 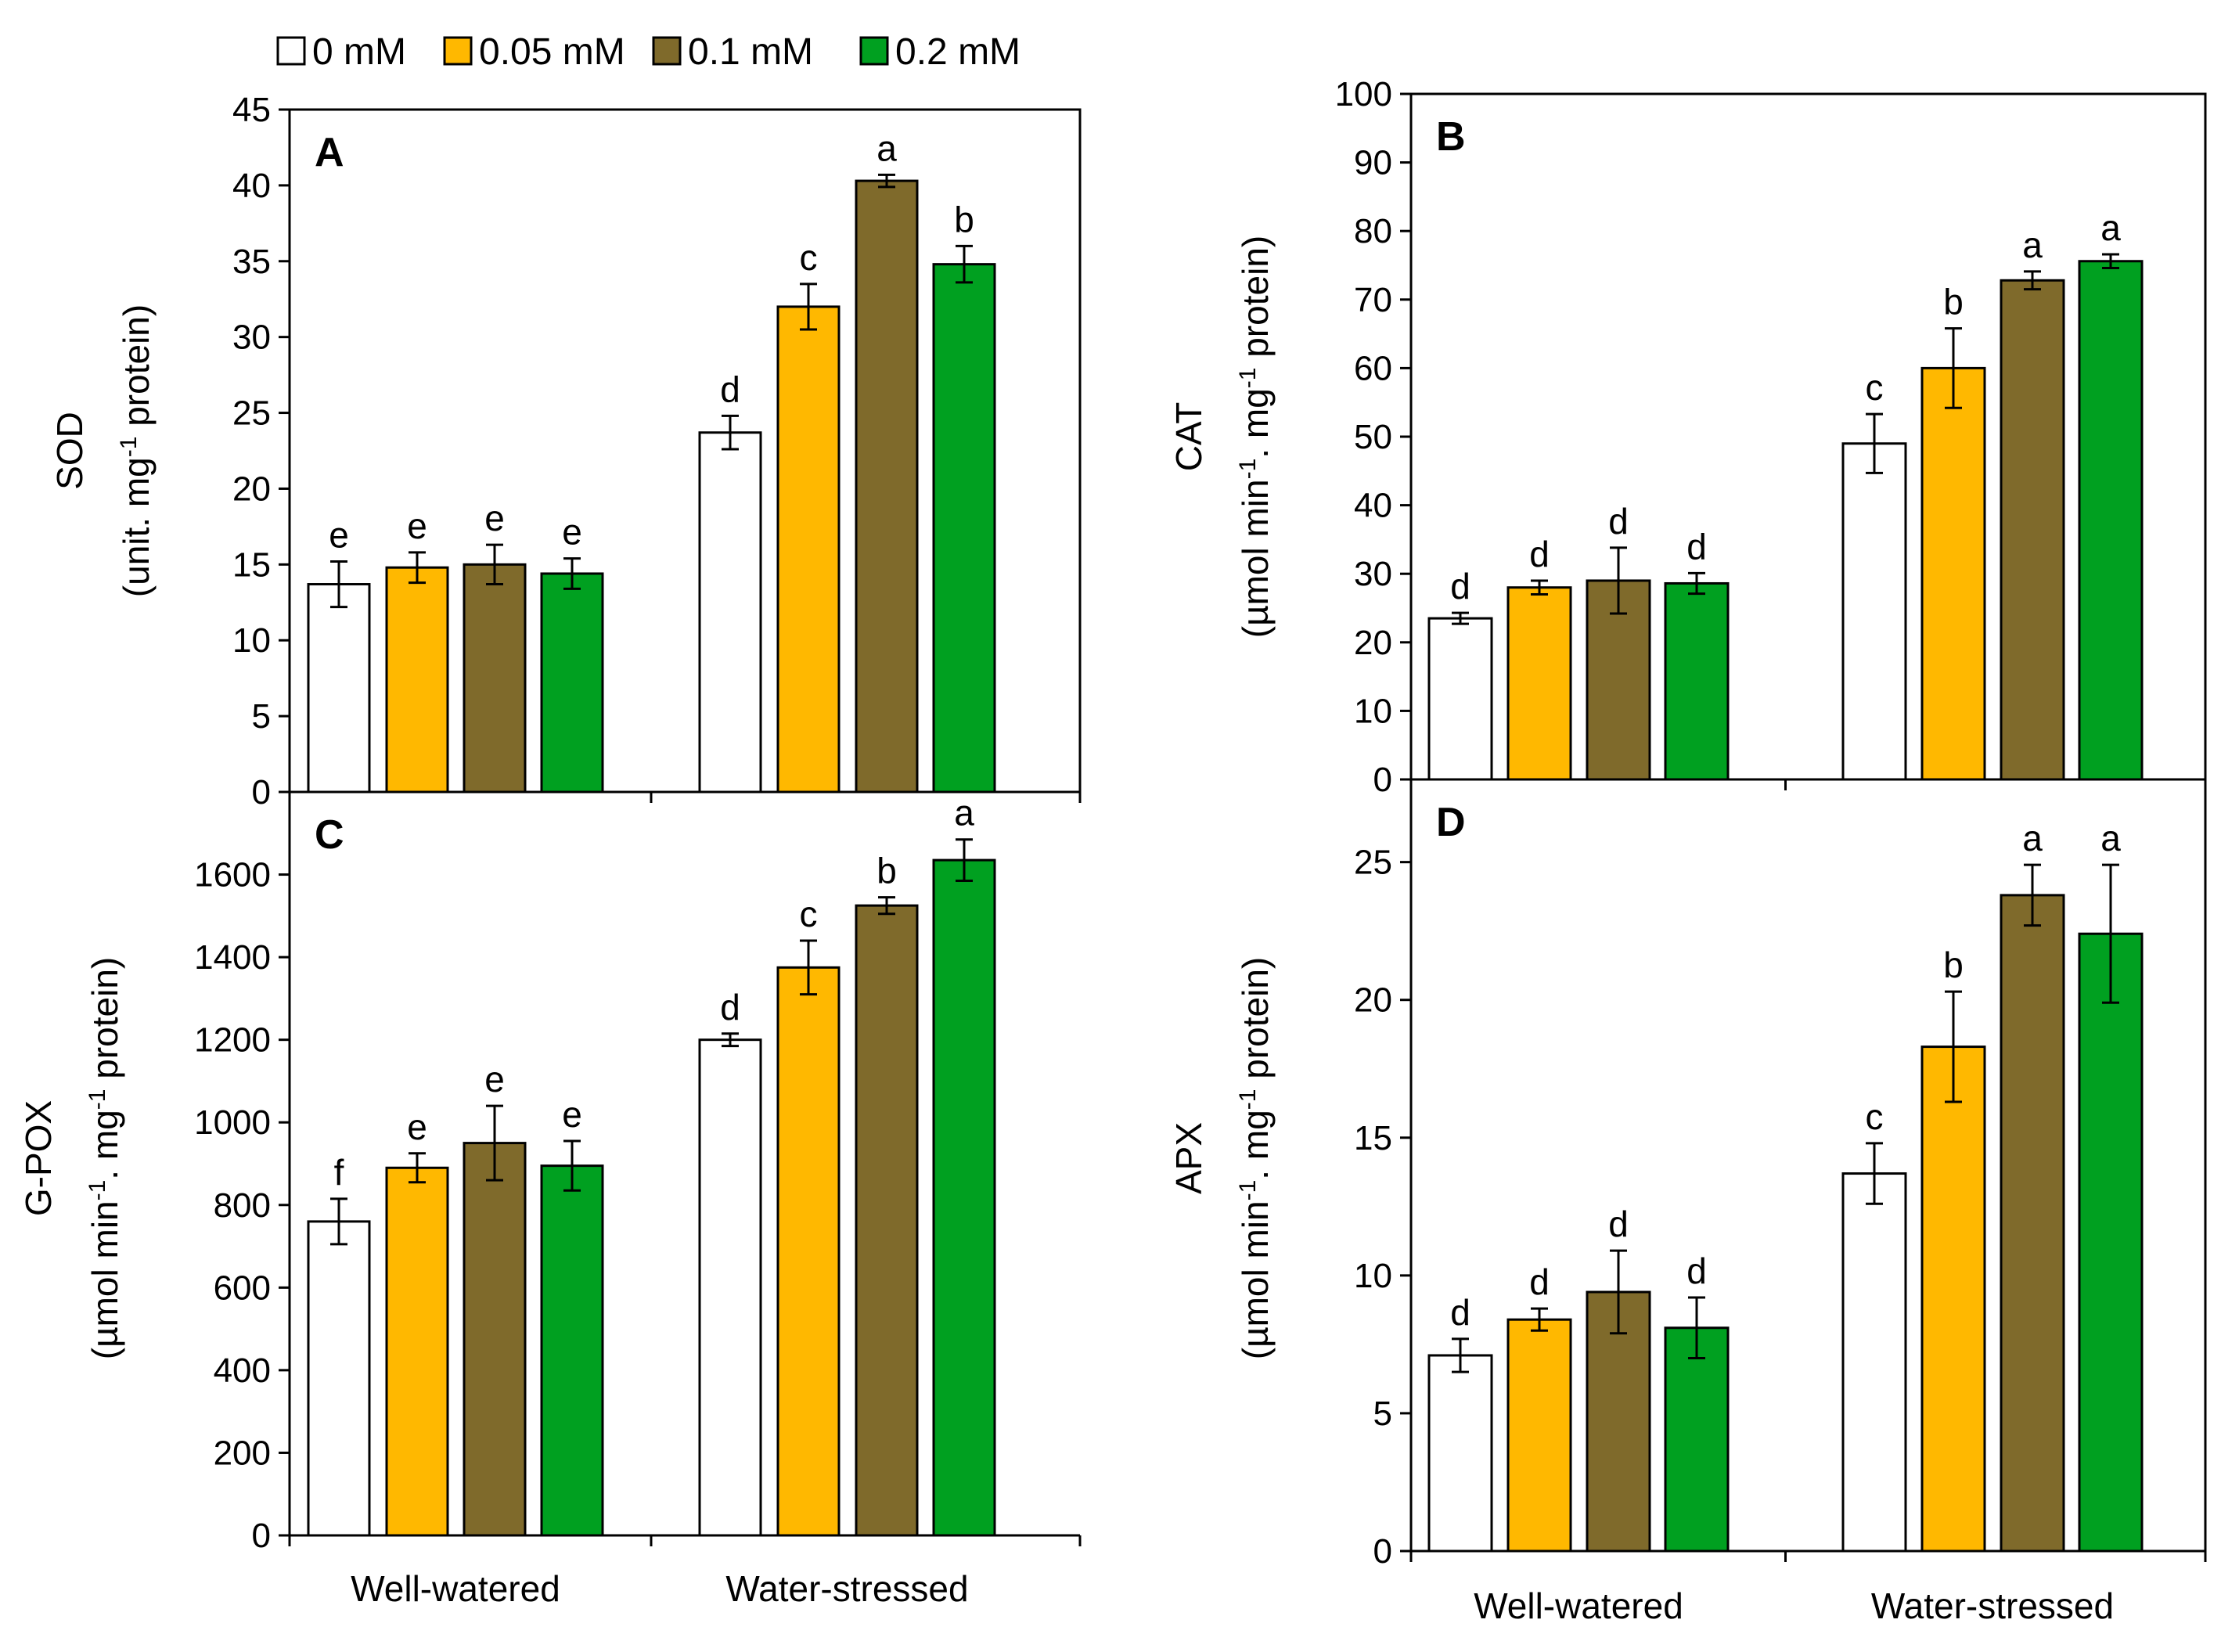 I want to click on y-tick-label: 35, so click(x=251, y=262).